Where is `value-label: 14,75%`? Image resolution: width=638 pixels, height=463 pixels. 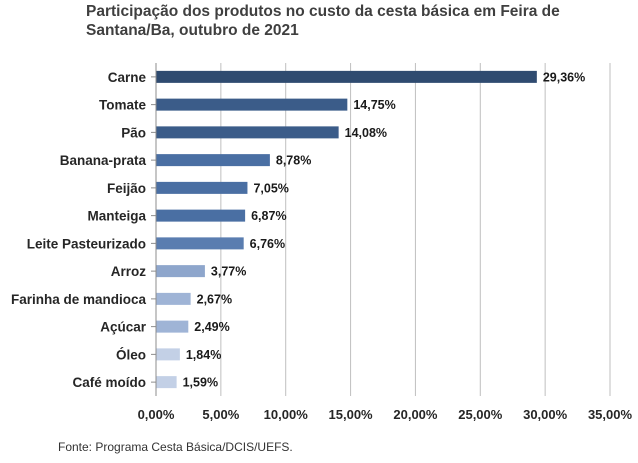 value-label: 14,75% is located at coordinates (374, 105).